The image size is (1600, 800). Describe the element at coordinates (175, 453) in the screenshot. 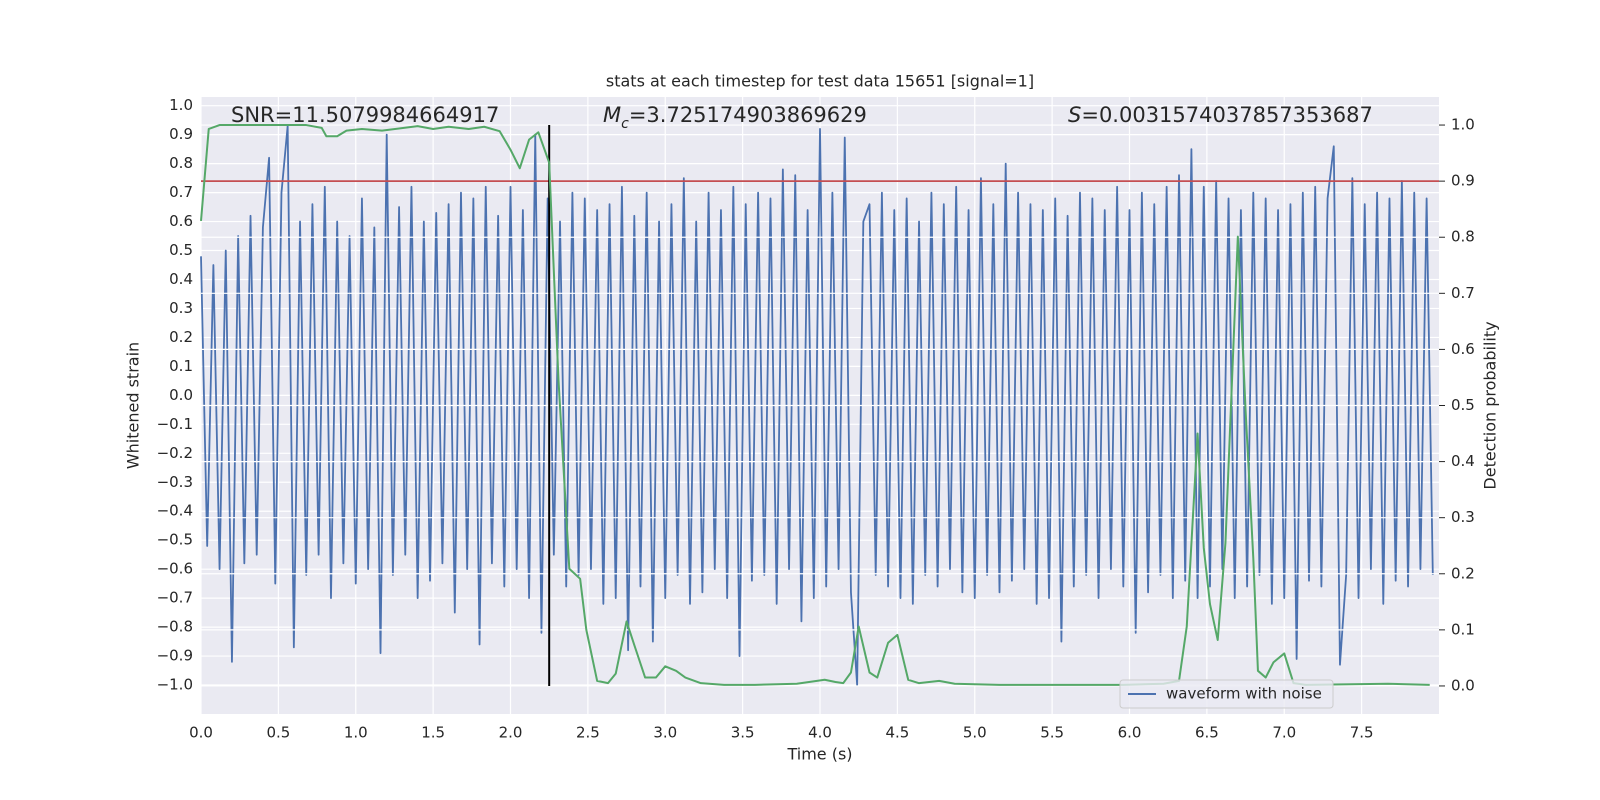

I see `y-tick-label: −0.2` at that location.